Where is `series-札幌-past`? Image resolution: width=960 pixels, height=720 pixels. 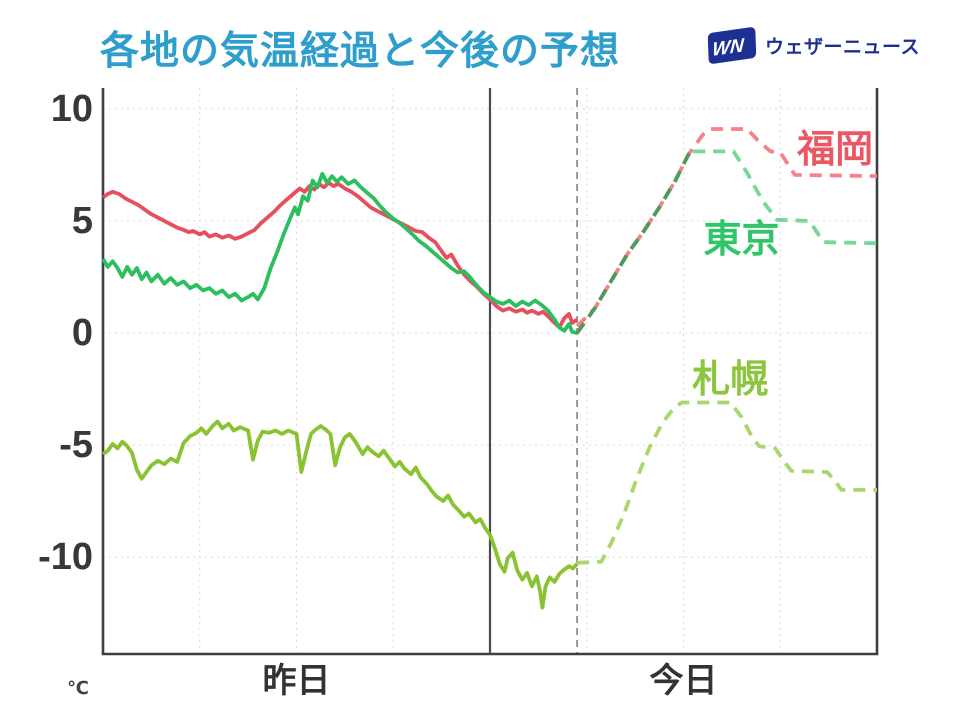 series-札幌-past is located at coordinates (340, 514).